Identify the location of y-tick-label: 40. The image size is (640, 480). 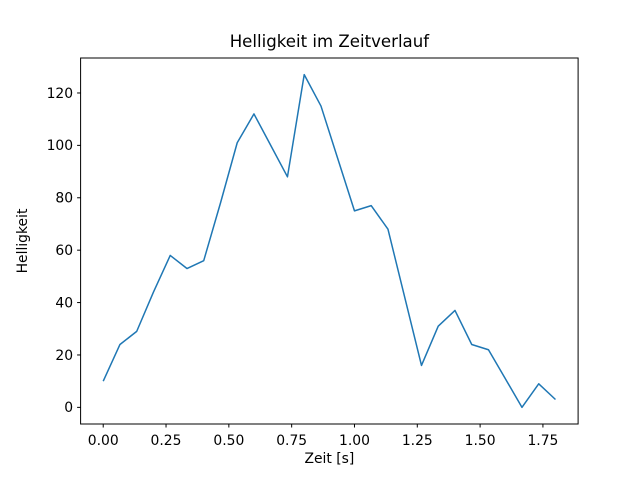
(64, 303).